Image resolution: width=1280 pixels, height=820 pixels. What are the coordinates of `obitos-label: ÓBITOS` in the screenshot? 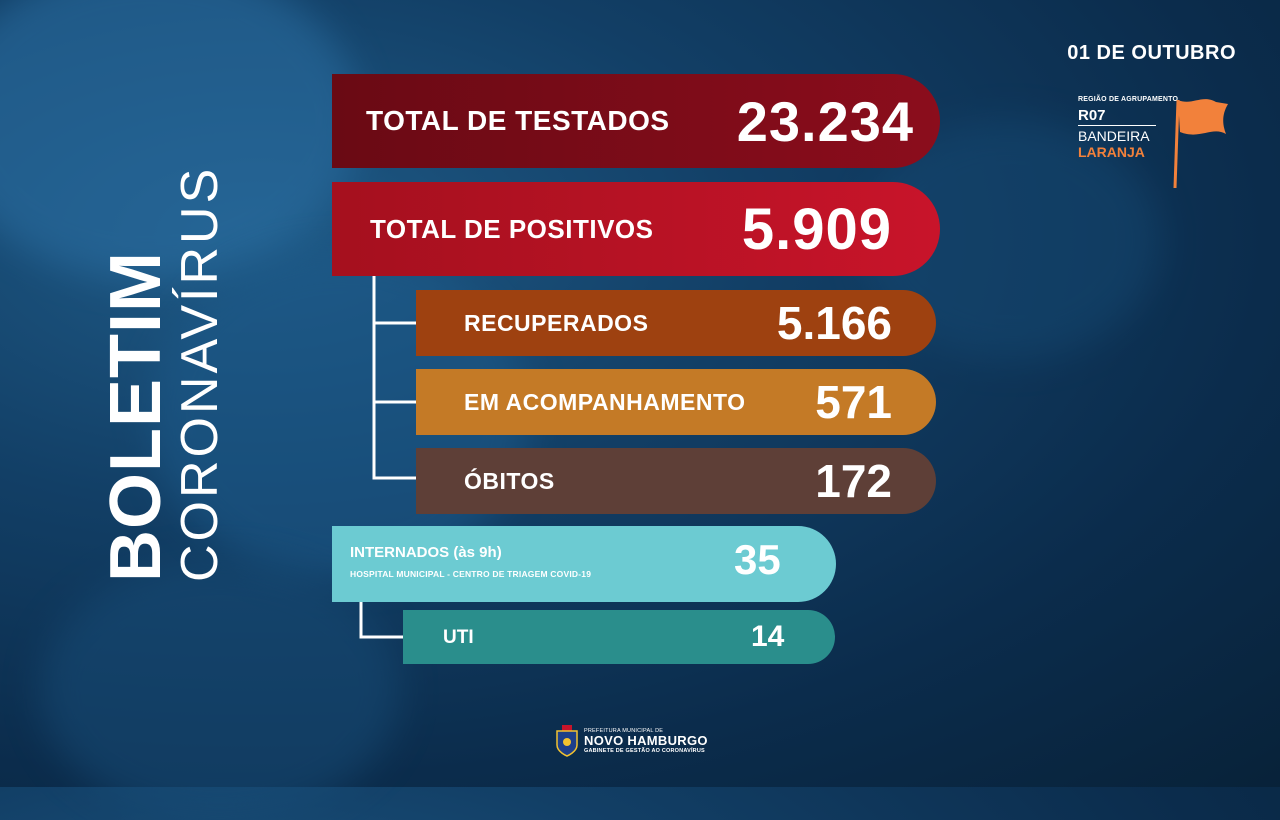 It's located at (509, 480).